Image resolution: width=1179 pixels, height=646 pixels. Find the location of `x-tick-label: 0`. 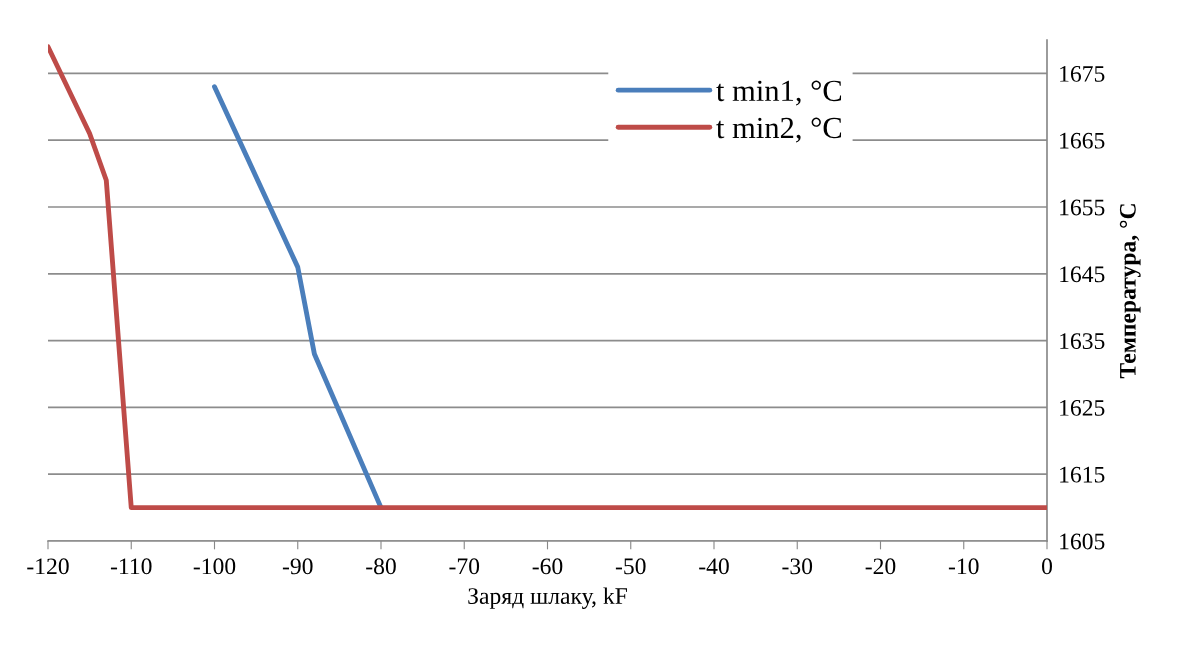

x-tick-label: 0 is located at coordinates (1047, 566).